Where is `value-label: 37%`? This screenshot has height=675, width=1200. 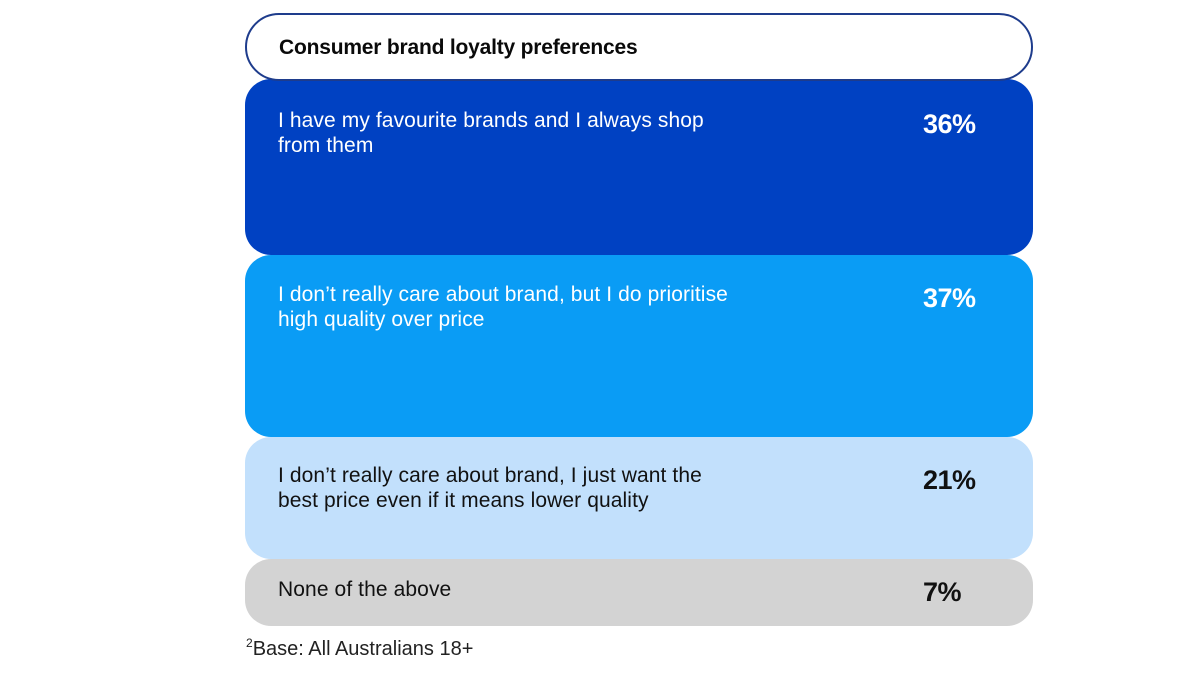 value-label: 37% is located at coordinates (949, 298).